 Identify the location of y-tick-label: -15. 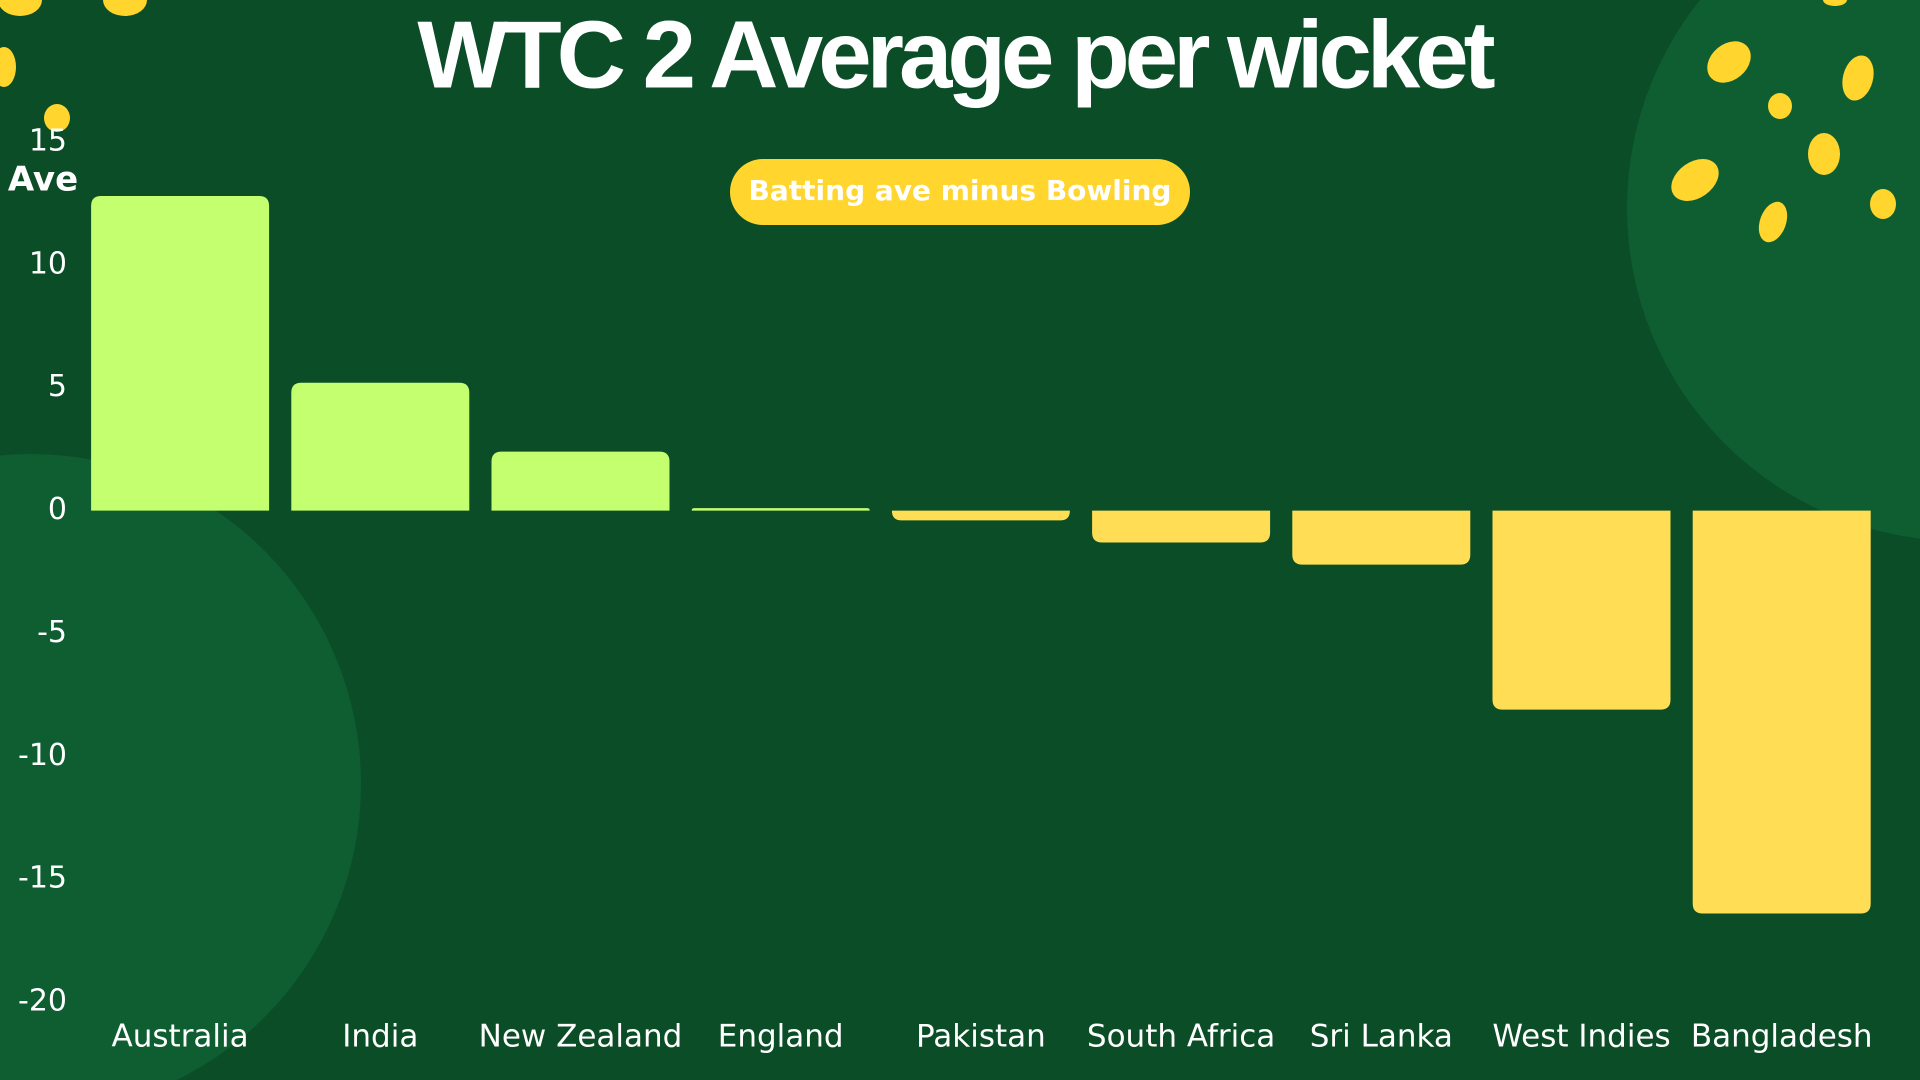
(42, 878).